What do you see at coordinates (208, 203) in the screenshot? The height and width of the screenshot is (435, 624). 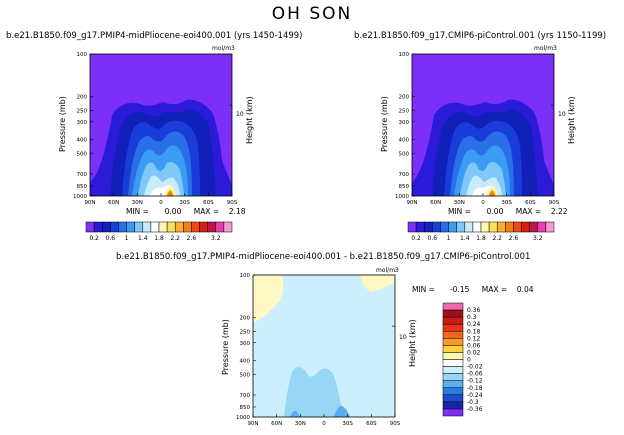 I see `left-xtick-label: 60S` at bounding box center [208, 203].